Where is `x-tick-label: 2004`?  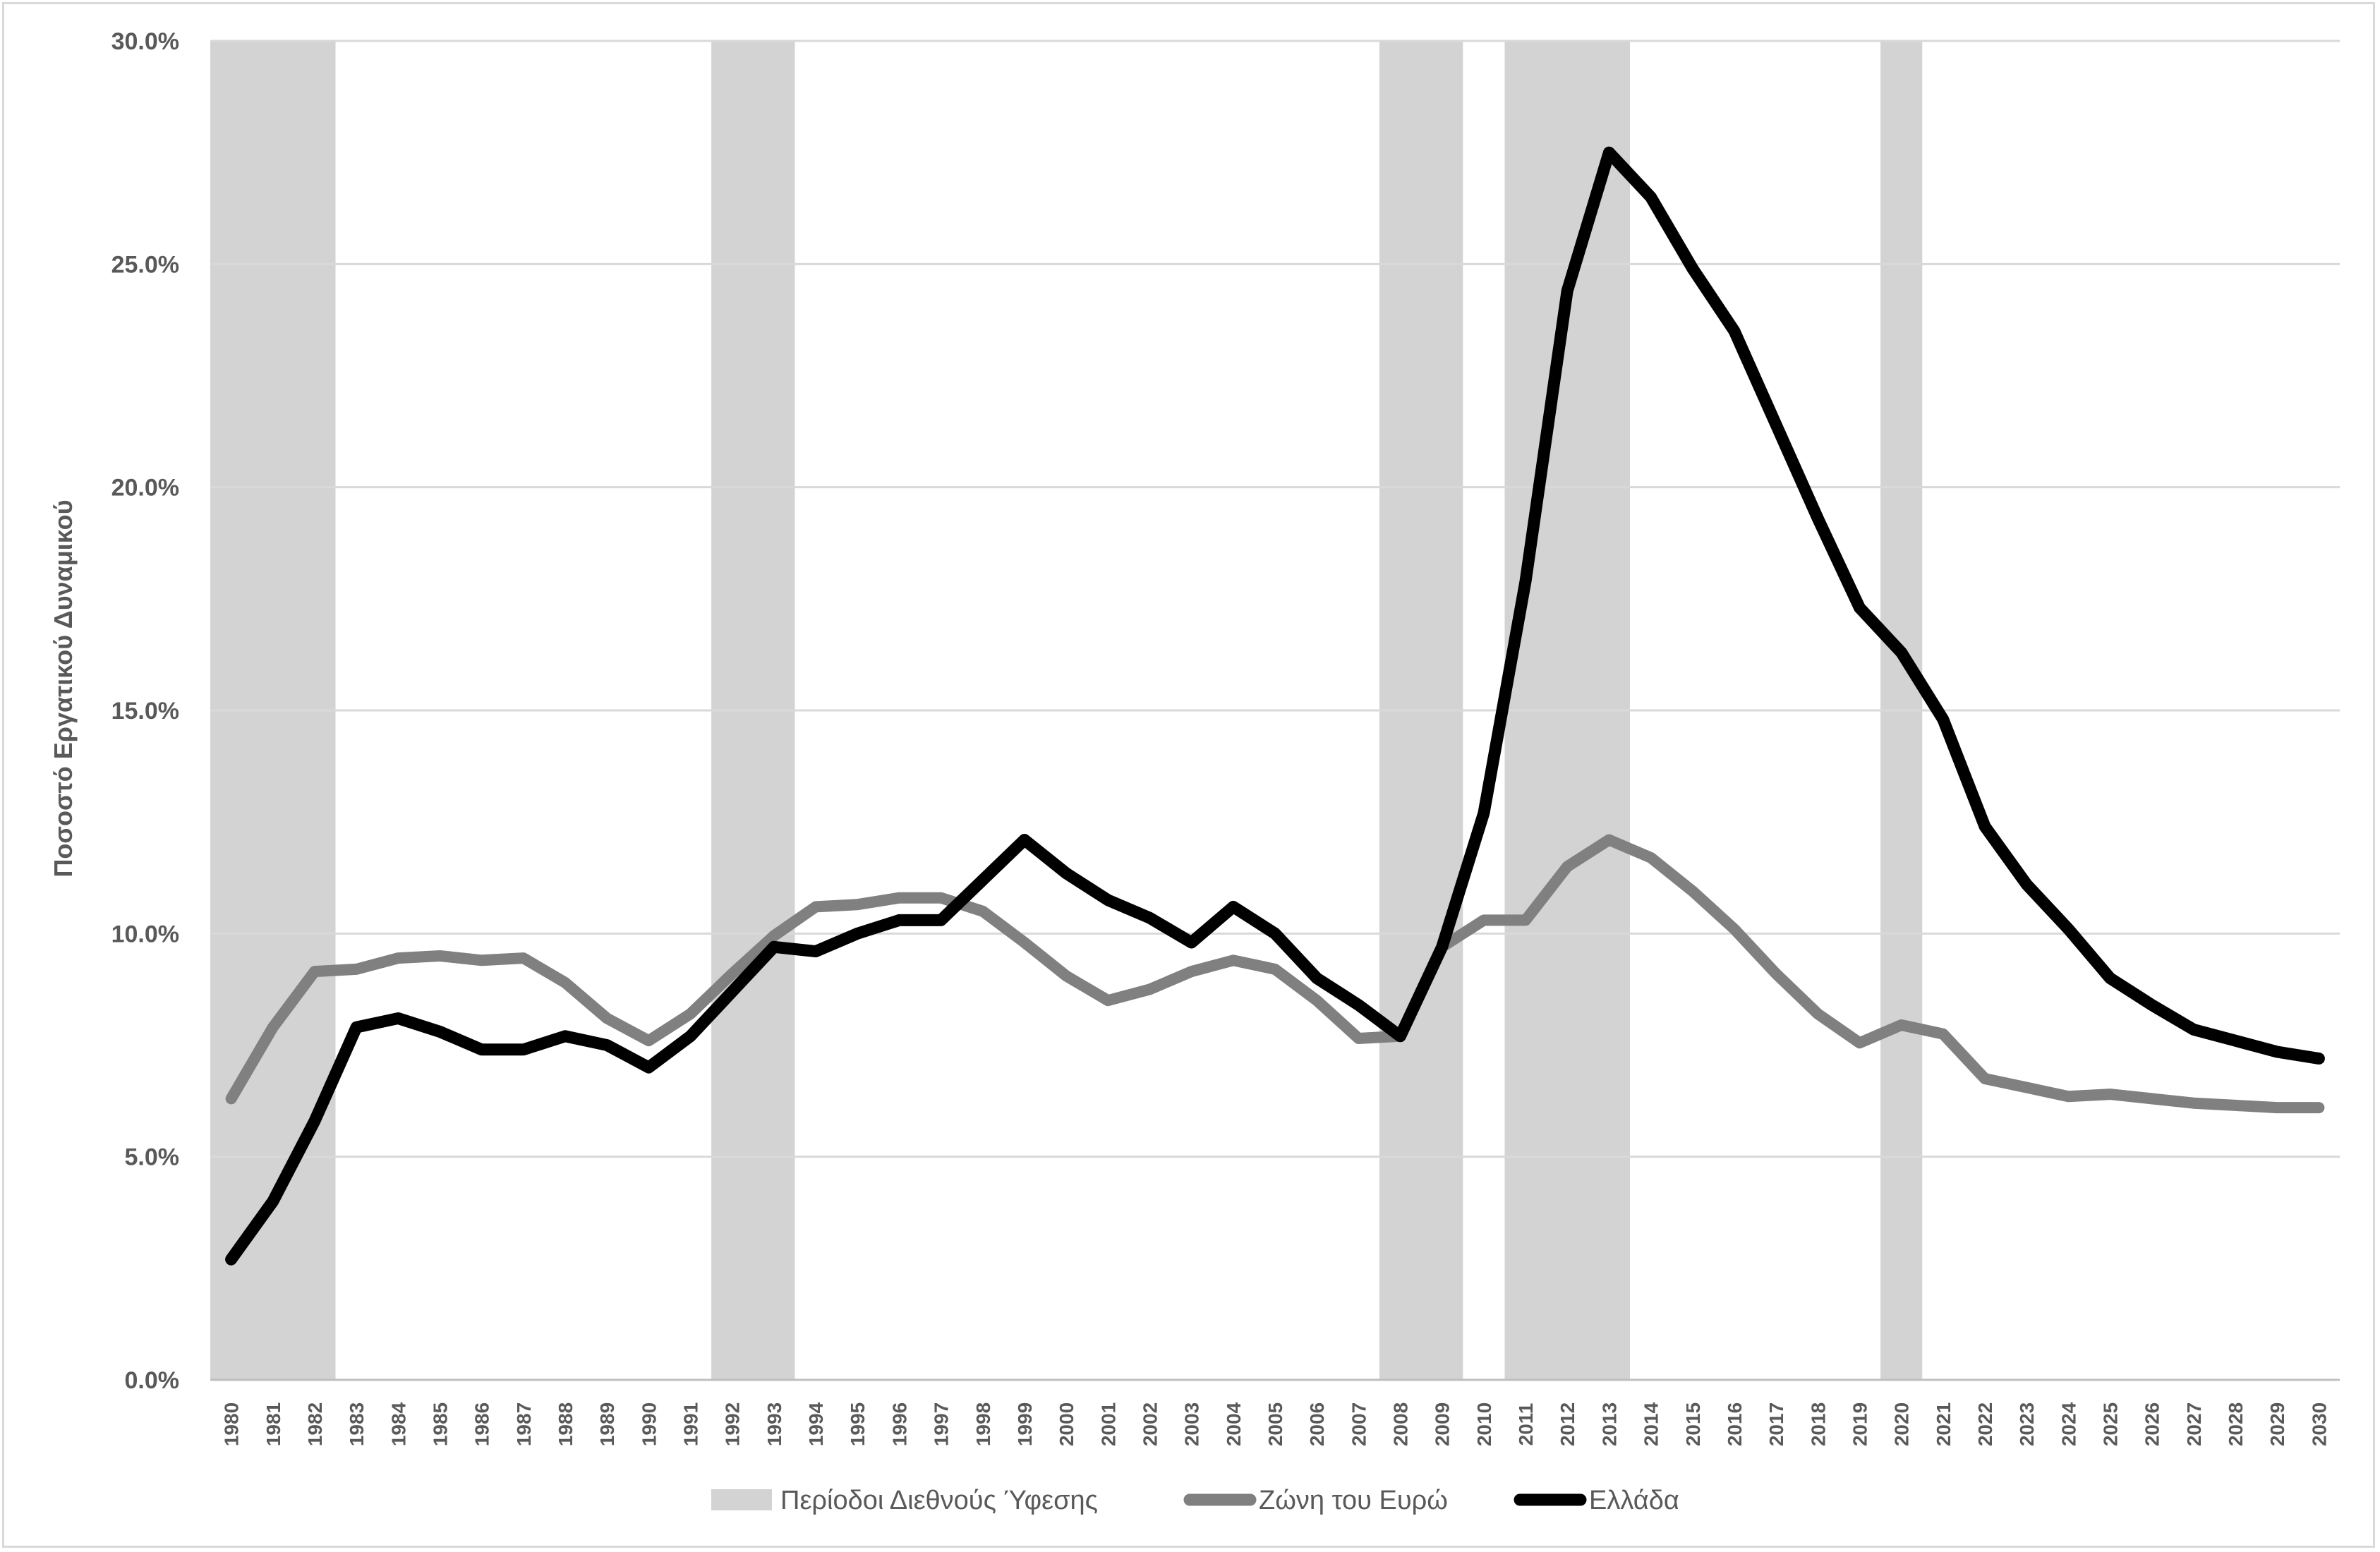 x-tick-label: 2004 is located at coordinates (1234, 1424).